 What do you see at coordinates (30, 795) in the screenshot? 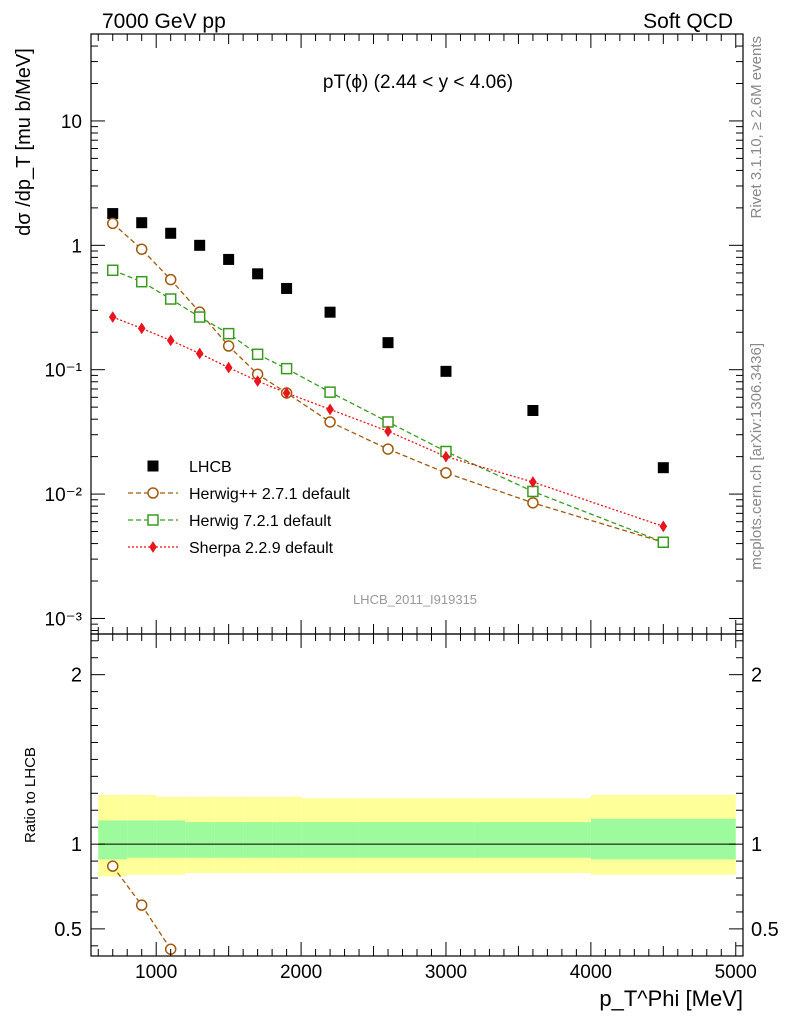
I see `ratio-y-axis-label: Ratio to LHCB` at bounding box center [30, 795].